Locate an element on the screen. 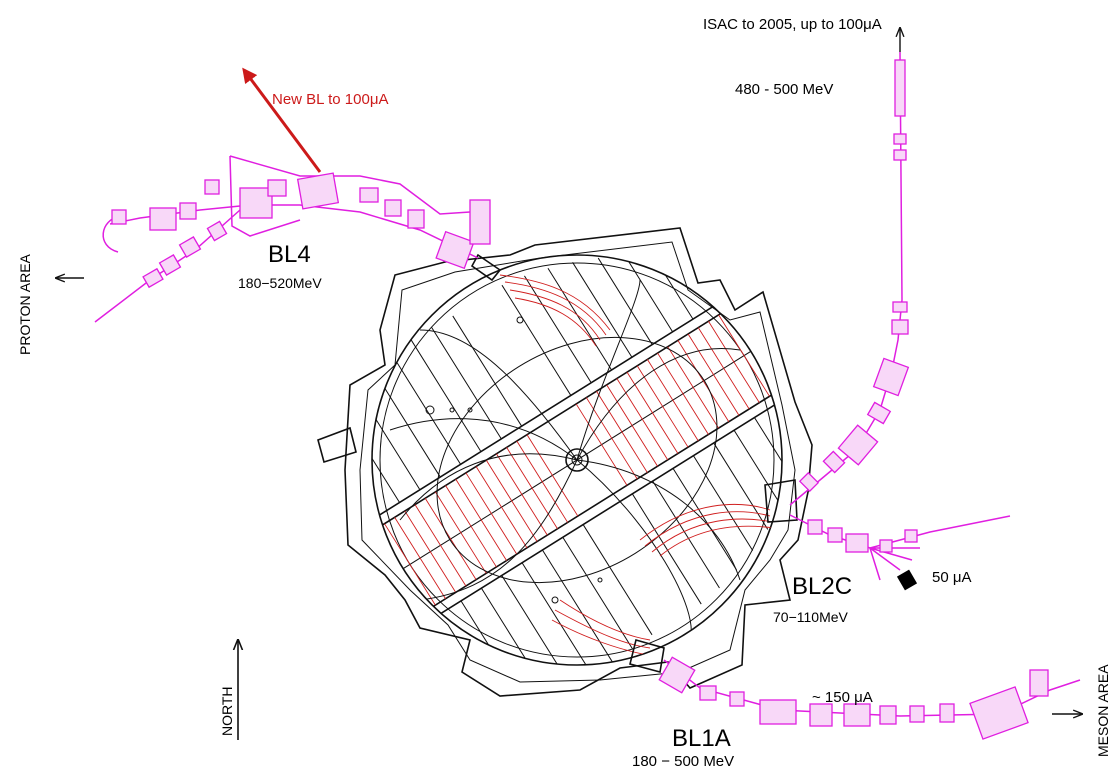 This screenshot has height=770, width=1111. north-label: NORTH is located at coordinates (227, 711).